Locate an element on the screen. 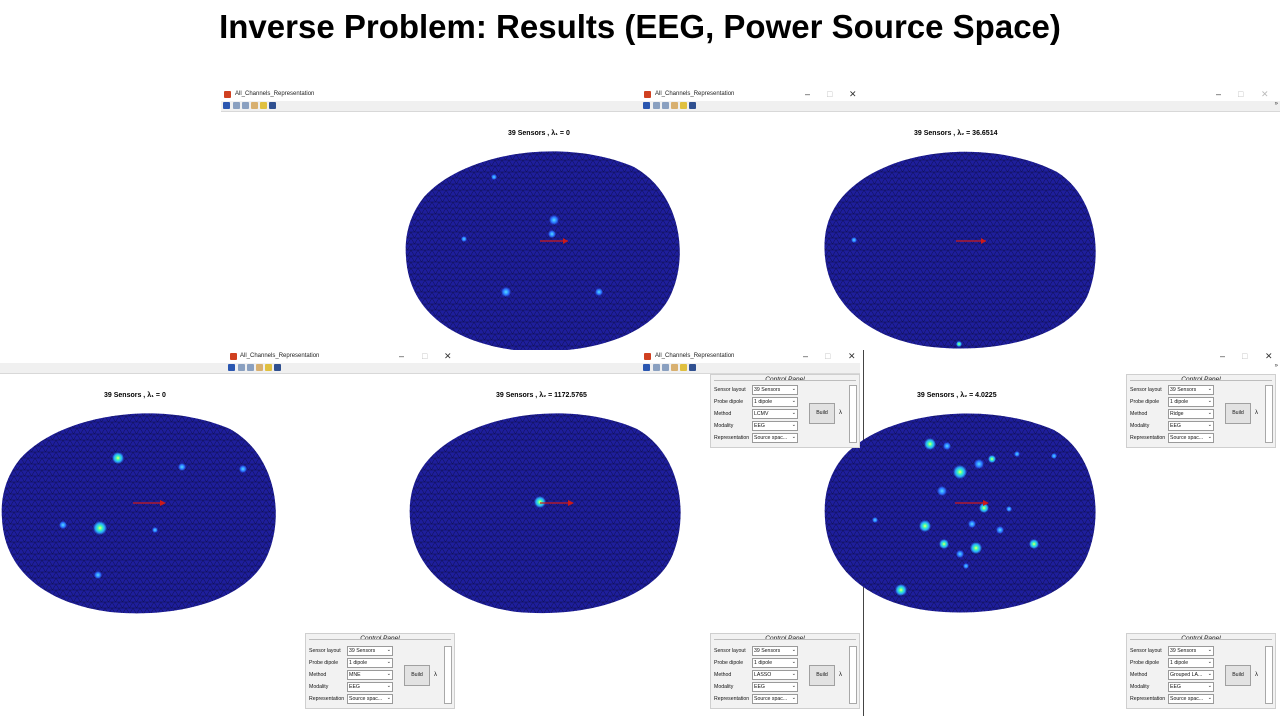 The height and width of the screenshot is (720, 1280). method-select: LCMV ⌄ is located at coordinates (775, 414).